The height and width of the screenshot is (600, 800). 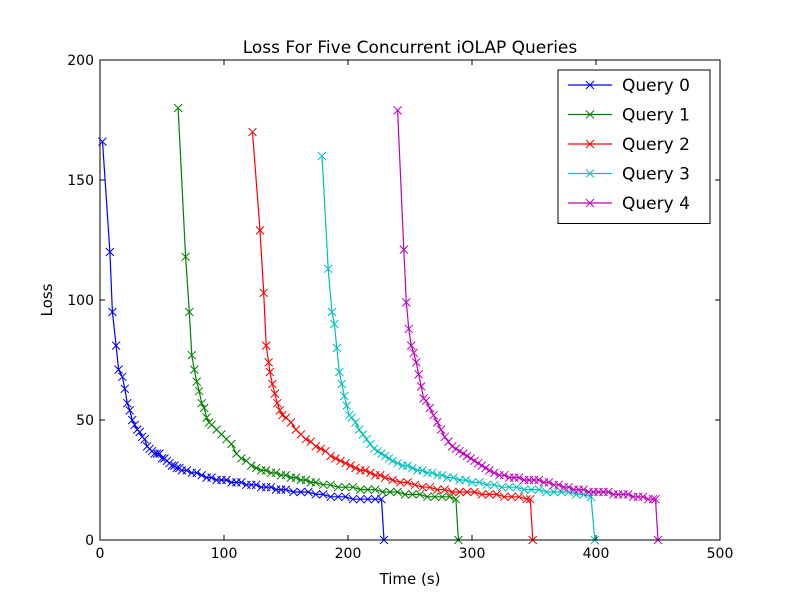 What do you see at coordinates (590, 85) in the screenshot?
I see `legend-marker` at bounding box center [590, 85].